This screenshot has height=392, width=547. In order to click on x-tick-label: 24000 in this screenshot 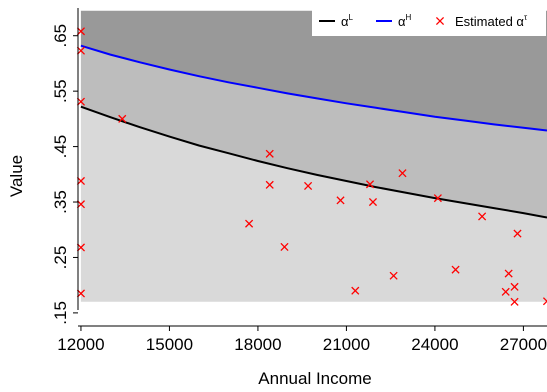, I will do `click(434, 344)`.